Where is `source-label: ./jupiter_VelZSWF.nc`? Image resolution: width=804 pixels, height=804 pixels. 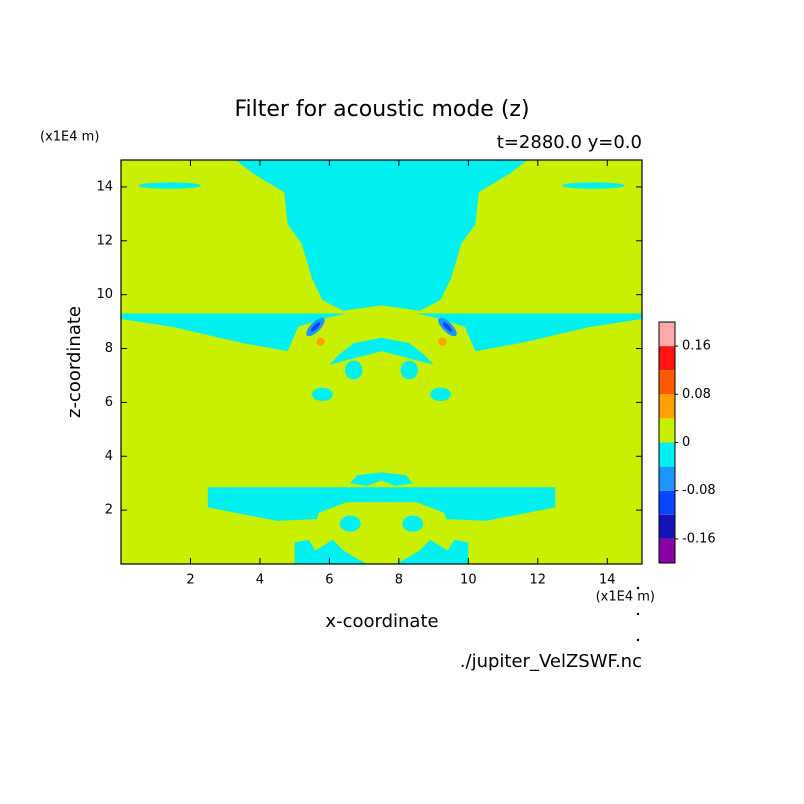 source-label: ./jupiter_VelZSWF.nc is located at coordinates (551, 661).